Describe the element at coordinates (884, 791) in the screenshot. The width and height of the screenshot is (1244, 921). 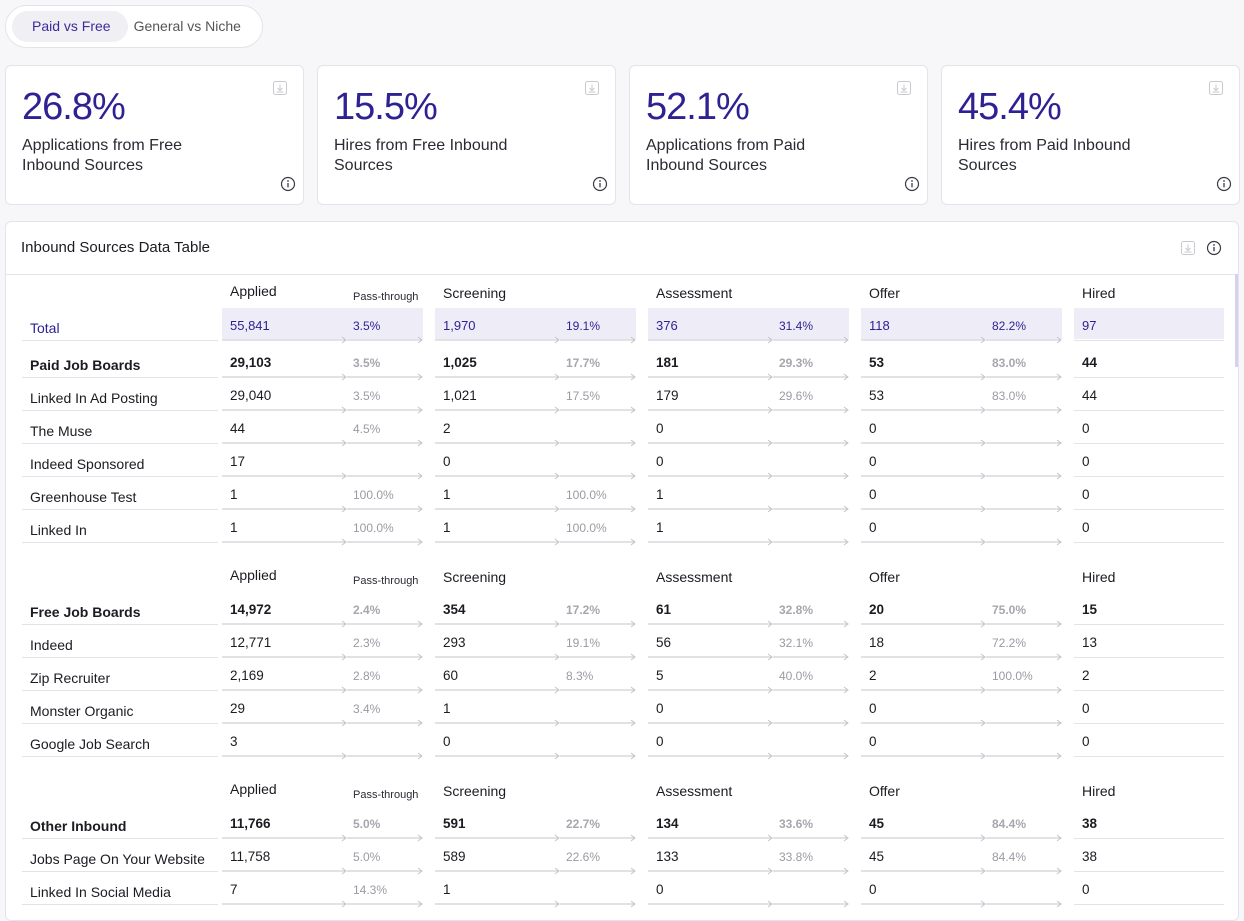
I see `header-offer: Offer` at that location.